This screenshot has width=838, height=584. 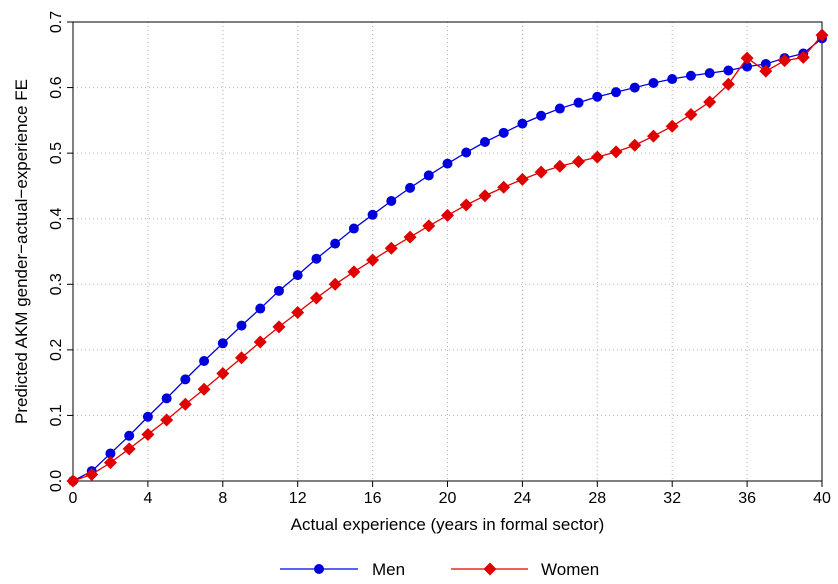 I want to click on y-tick-label: 0.4, so click(x=56, y=218).